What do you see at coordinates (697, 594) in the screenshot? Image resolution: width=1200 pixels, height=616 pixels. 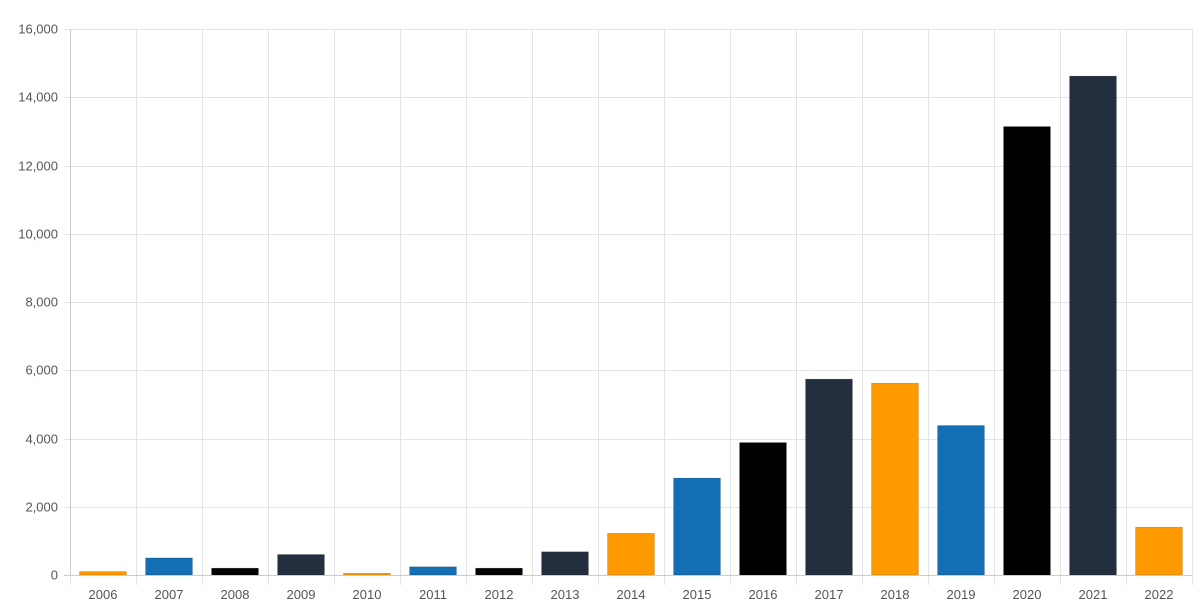 I see `x-tick-label: 2015` at bounding box center [697, 594].